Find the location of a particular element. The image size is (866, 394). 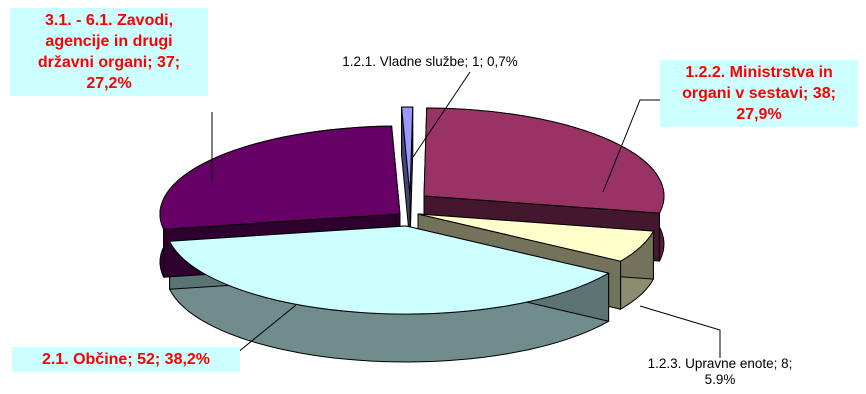

slice-1-2-2-ministrstva-in-organi-v-sestavi is located at coordinates (544, 160).